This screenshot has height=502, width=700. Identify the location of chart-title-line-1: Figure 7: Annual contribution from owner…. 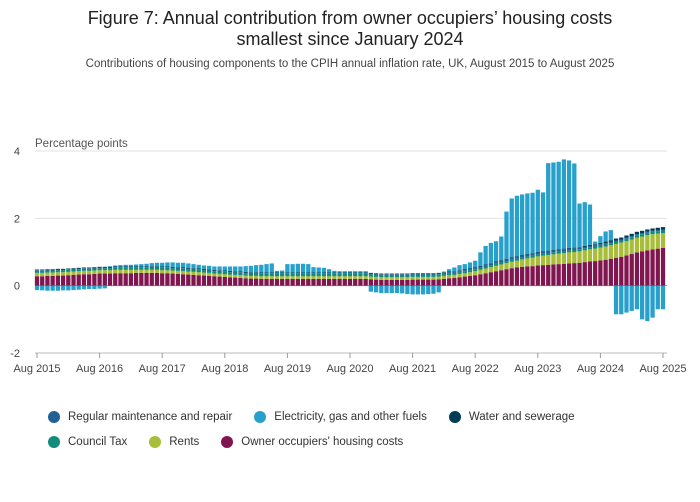
(350, 18).